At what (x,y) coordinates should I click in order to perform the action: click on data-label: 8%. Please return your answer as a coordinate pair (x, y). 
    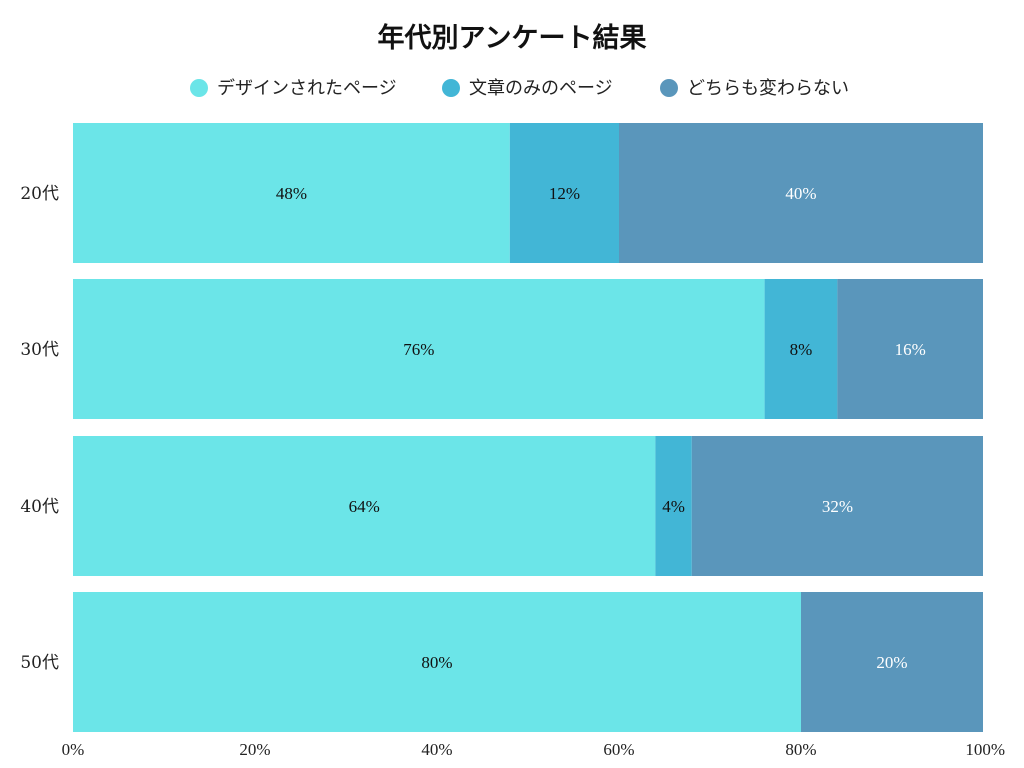
    Looking at the image, I should click on (801, 349).